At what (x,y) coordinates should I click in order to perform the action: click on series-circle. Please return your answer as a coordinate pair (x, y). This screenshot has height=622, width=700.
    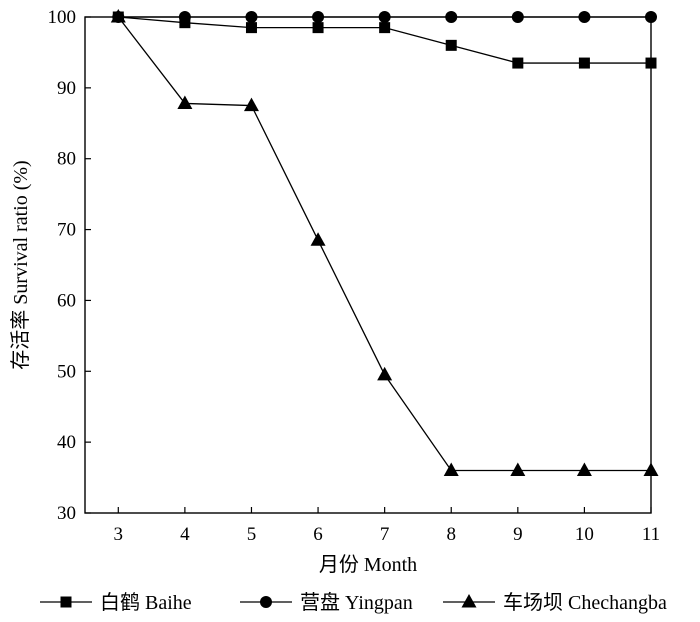
    Looking at the image, I should click on (384, 17).